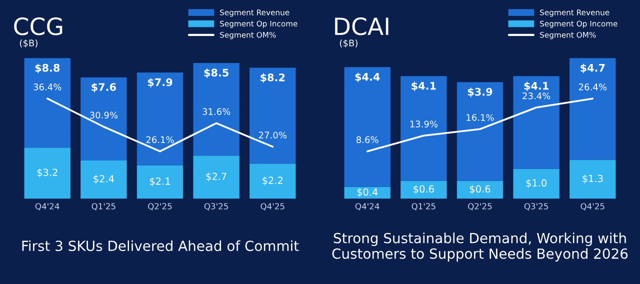 The image size is (640, 284). What do you see at coordinates (367, 140) in the screenshot?
I see `data-label: 8.6%` at bounding box center [367, 140].